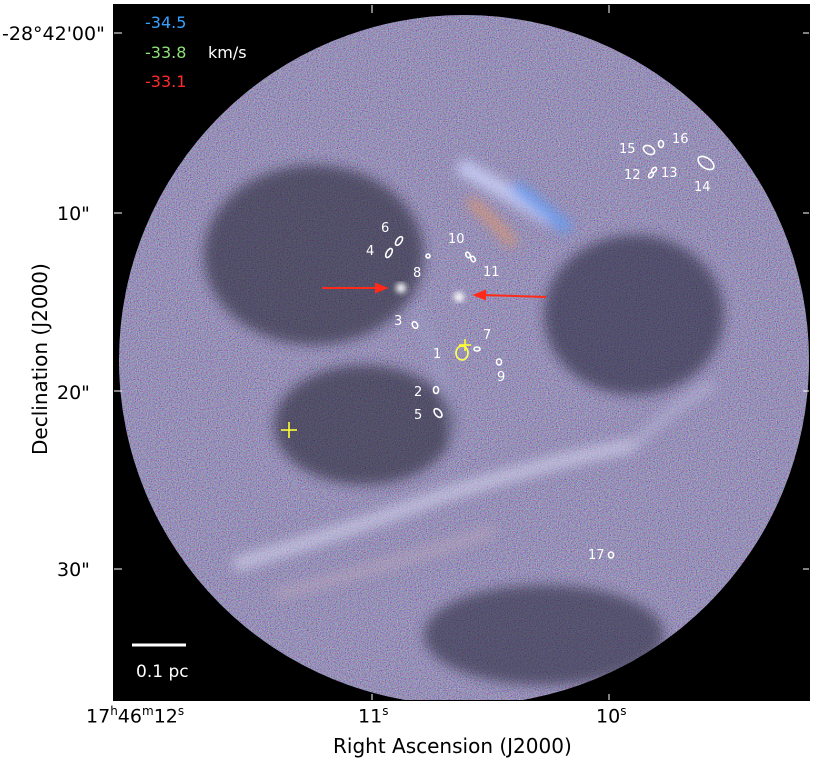  Describe the element at coordinates (385, 228) in the screenshot. I see `source-label: 6` at that location.